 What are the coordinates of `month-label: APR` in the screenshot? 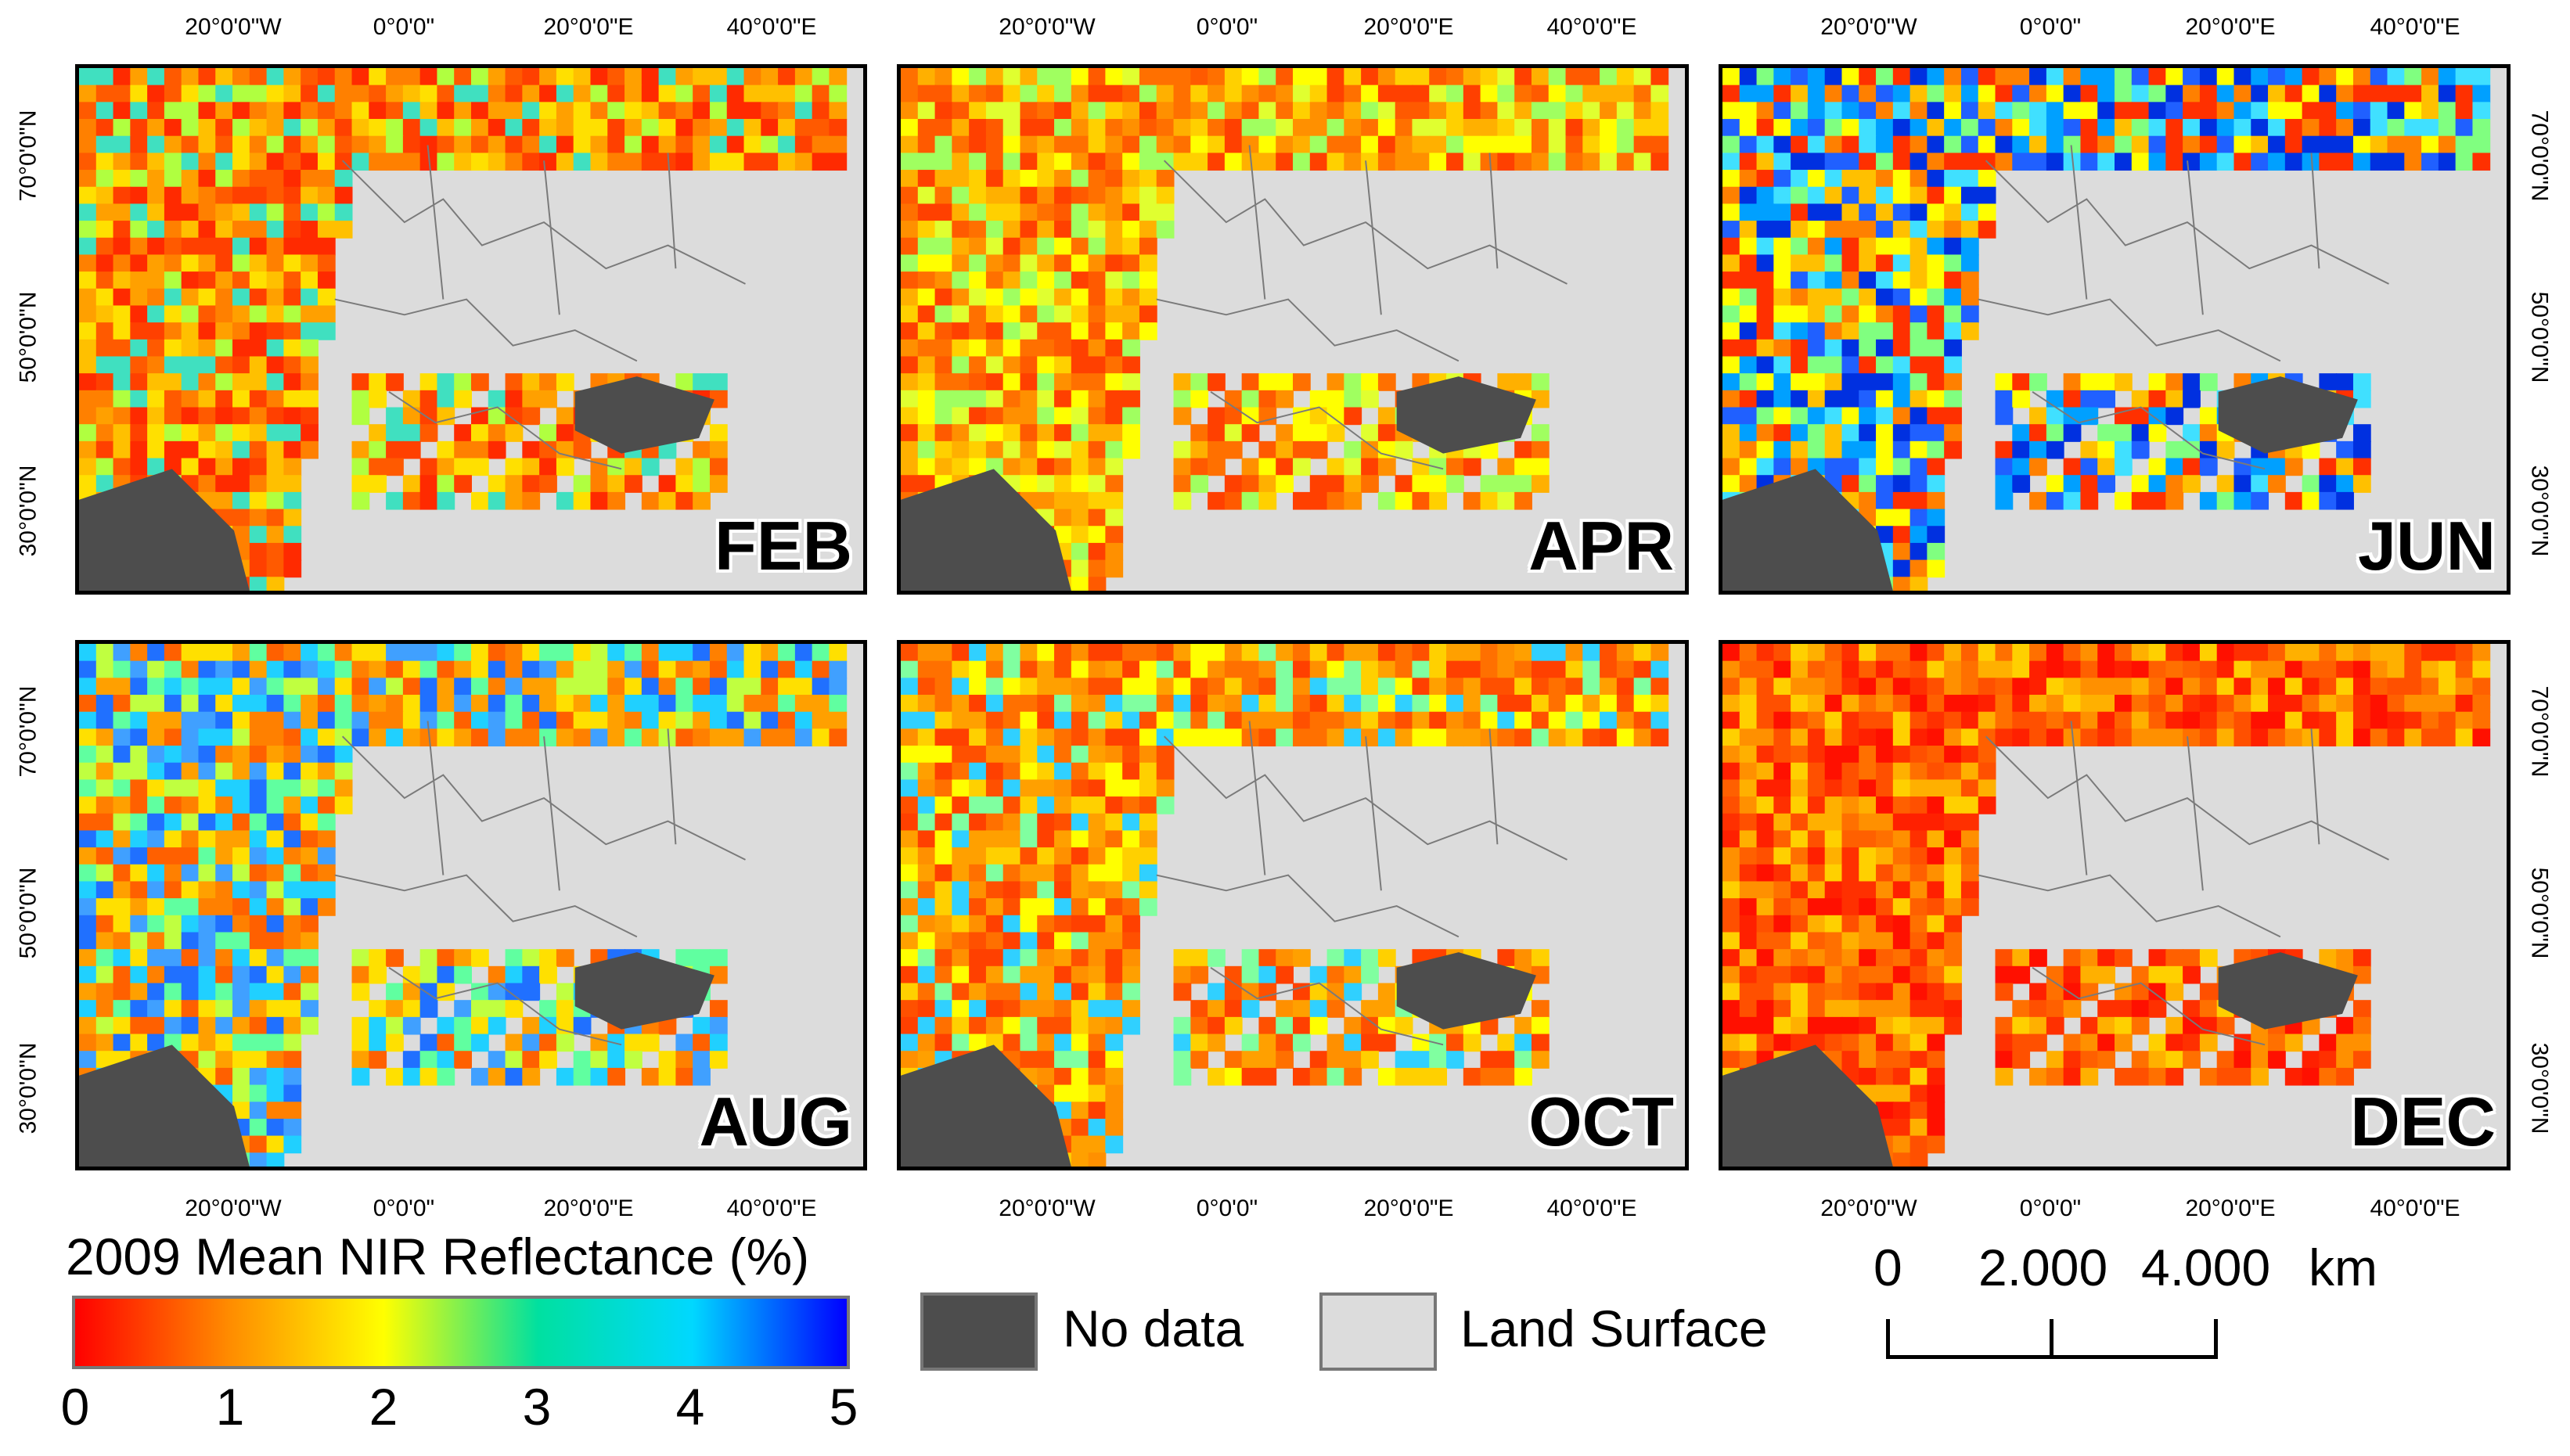 It's located at (1601, 545).